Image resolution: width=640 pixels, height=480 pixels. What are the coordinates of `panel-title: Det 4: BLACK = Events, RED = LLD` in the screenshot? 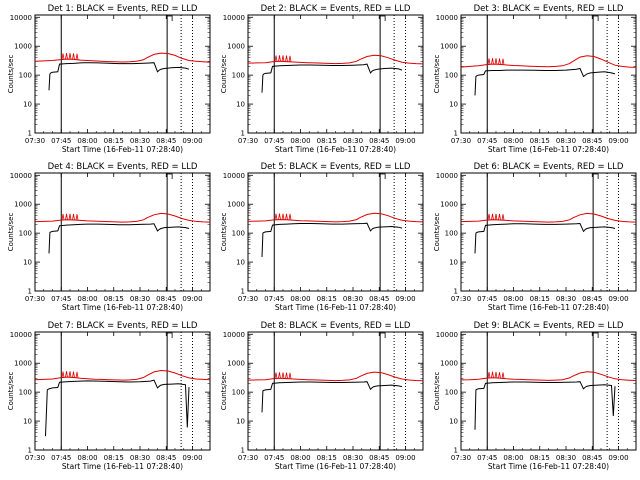 It's located at (123, 167).